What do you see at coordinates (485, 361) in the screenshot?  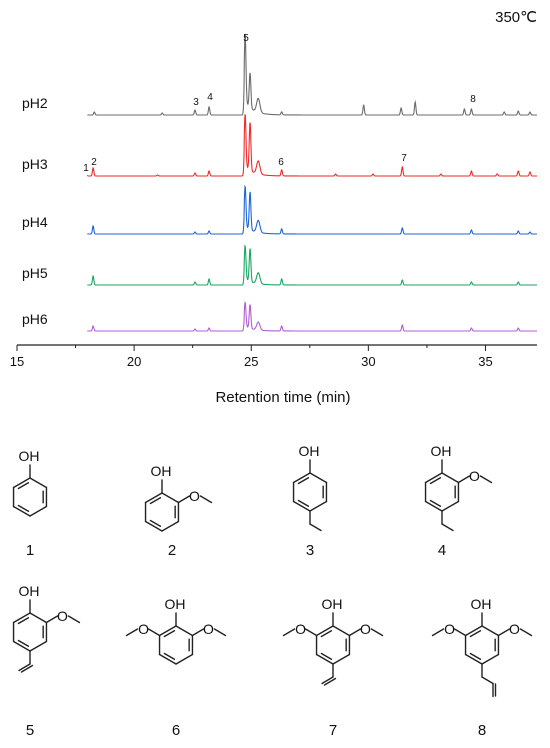 I see `x-tick-label: 35` at bounding box center [485, 361].